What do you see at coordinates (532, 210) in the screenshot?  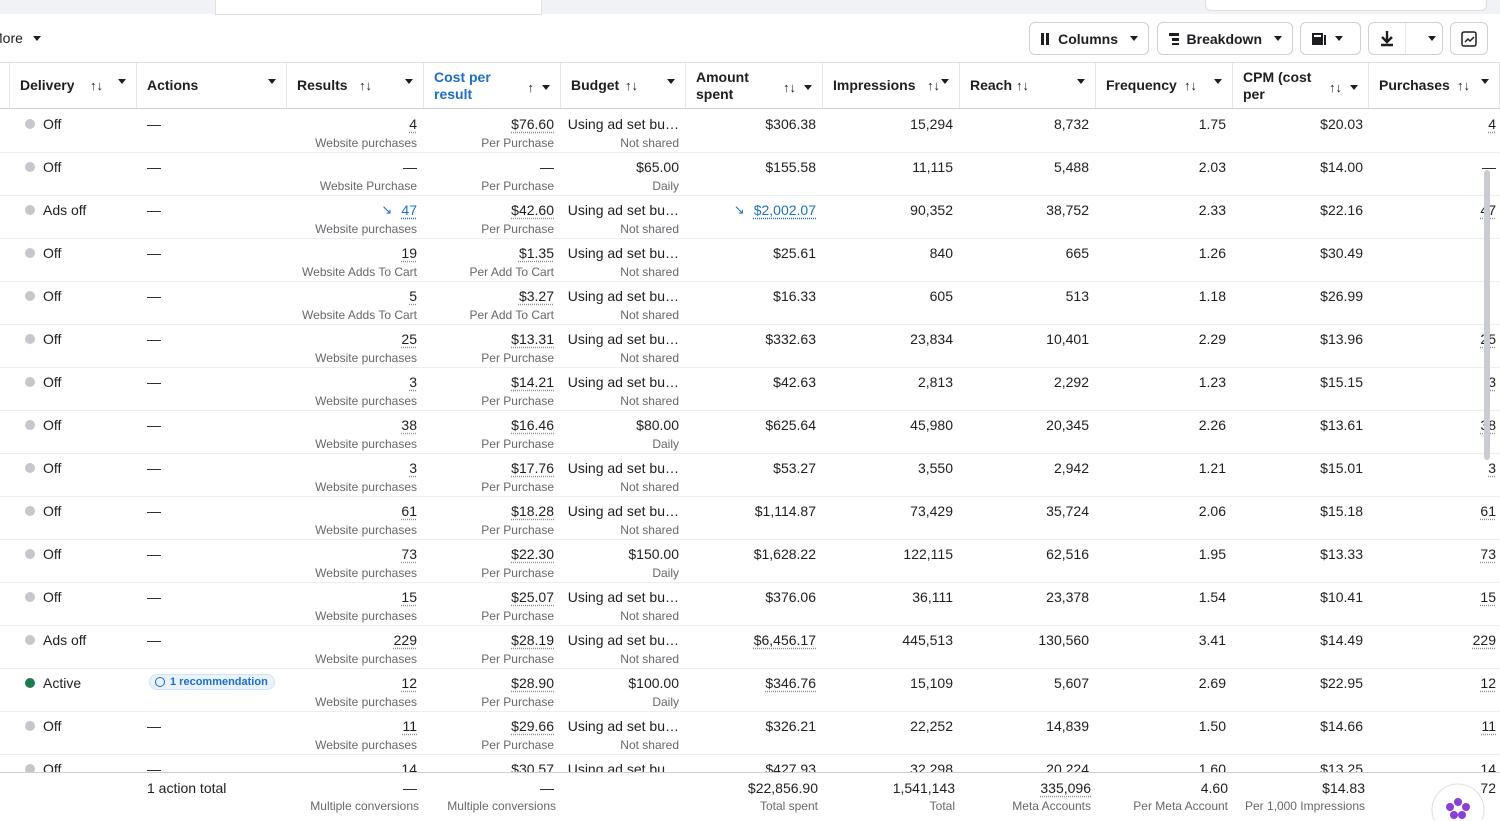 I see `metric: $42.60` at bounding box center [532, 210].